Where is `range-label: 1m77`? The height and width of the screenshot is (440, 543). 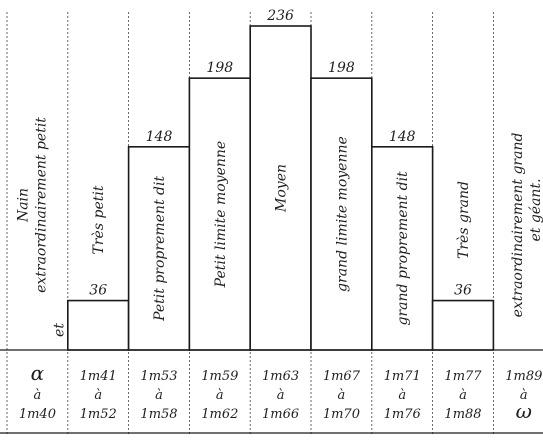 range-label: 1m77 is located at coordinates (463, 376).